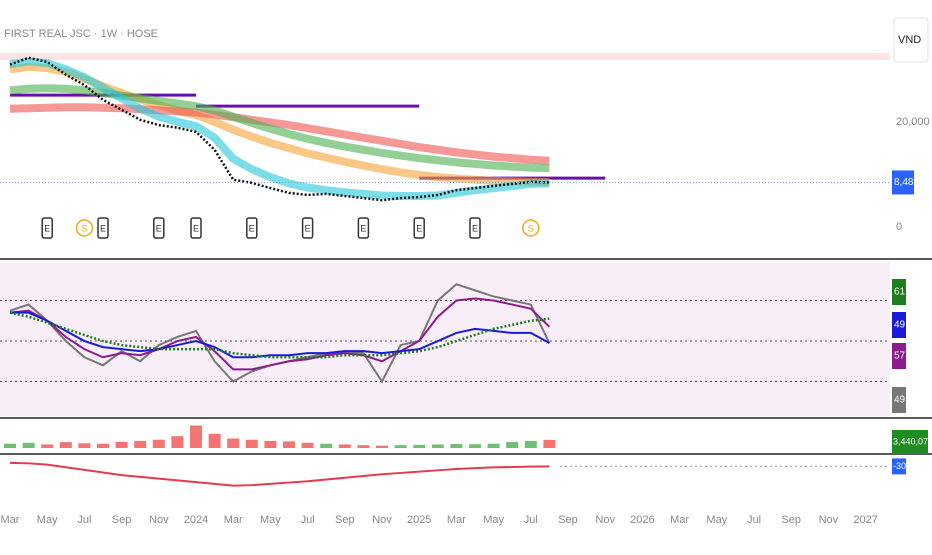 This screenshot has width=932, height=555. What do you see at coordinates (865, 520) in the screenshot?
I see `x-tick-label: 2027` at bounding box center [865, 520].